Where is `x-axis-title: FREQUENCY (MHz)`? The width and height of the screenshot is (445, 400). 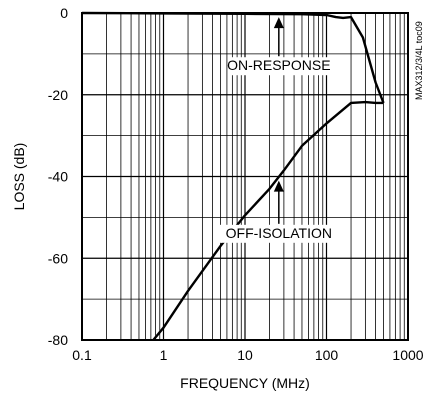 x-axis-title: FREQUENCY (MHz) is located at coordinates (245, 383).